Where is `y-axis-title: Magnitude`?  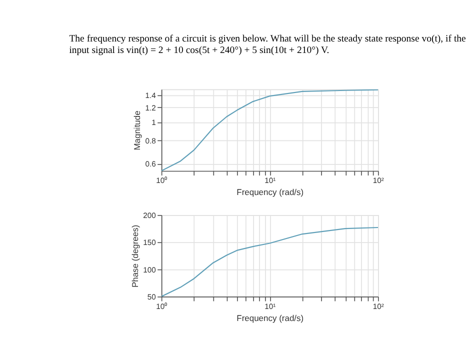 y-axis-title: Magnitude is located at coordinates (137, 130).